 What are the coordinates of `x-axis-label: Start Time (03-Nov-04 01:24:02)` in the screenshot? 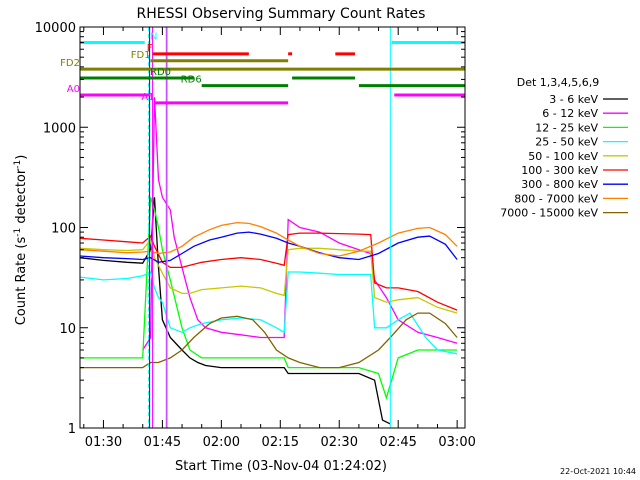 It's located at (281, 466).